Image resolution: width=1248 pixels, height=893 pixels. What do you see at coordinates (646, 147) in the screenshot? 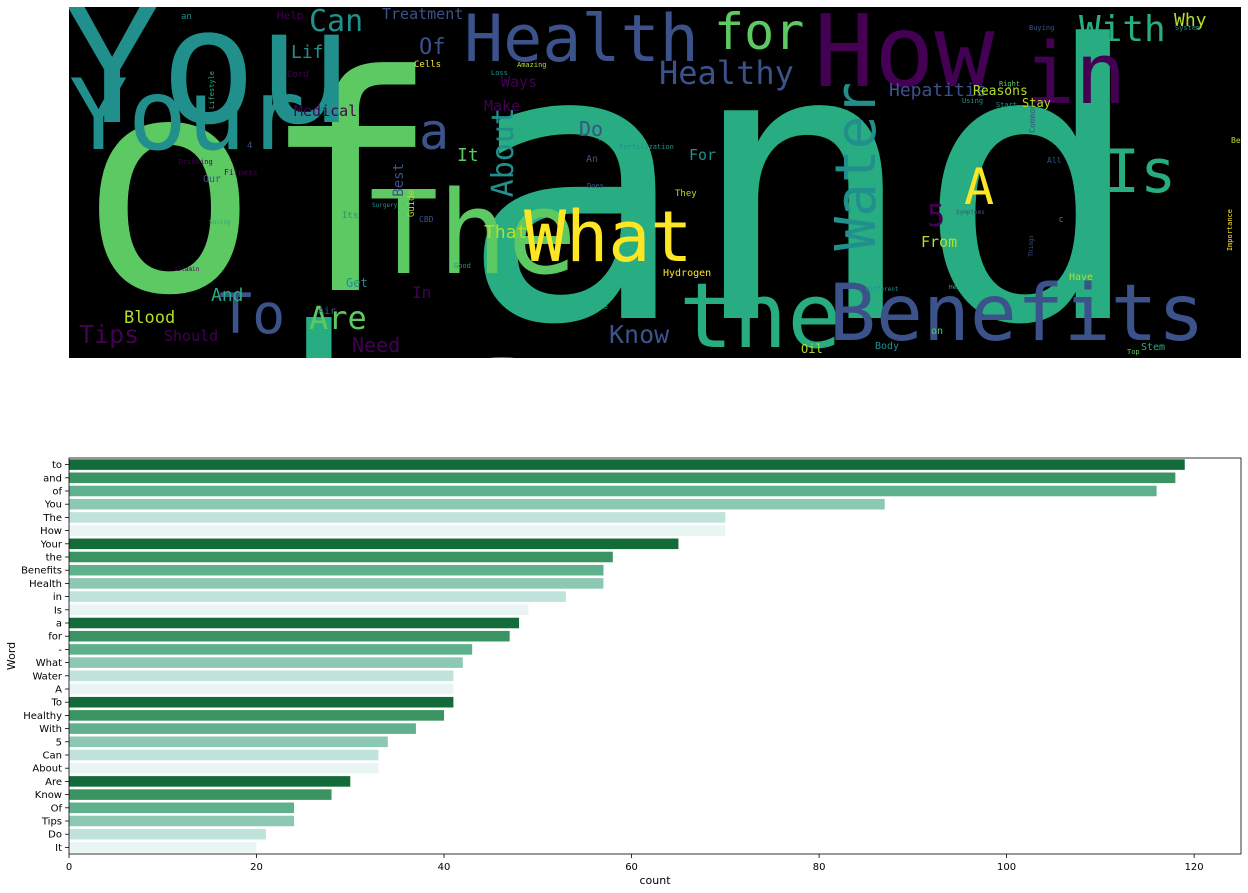
I see `cloud-word: Fertilization` at bounding box center [646, 147].